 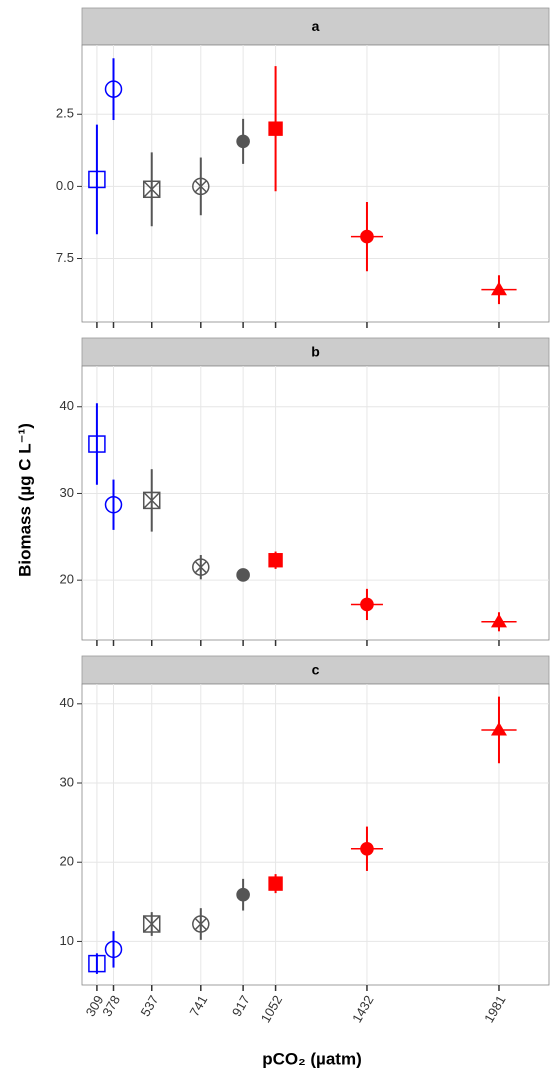 What do you see at coordinates (362, 1009) in the screenshot?
I see `x-tick-label: 1432` at bounding box center [362, 1009].